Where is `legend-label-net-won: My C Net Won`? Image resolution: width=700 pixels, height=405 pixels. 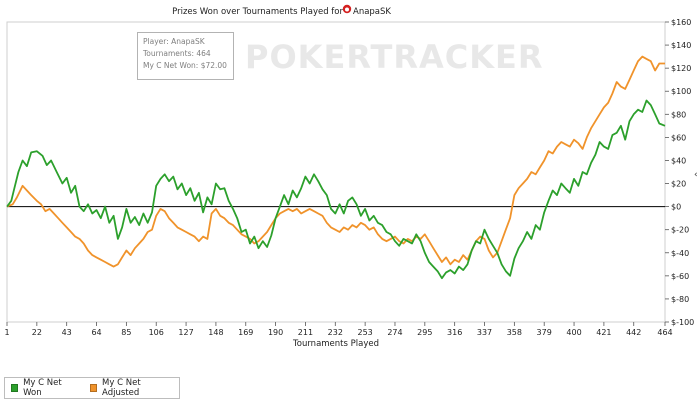
legend-label-net-won: My C Net Won is located at coordinates (42, 388).